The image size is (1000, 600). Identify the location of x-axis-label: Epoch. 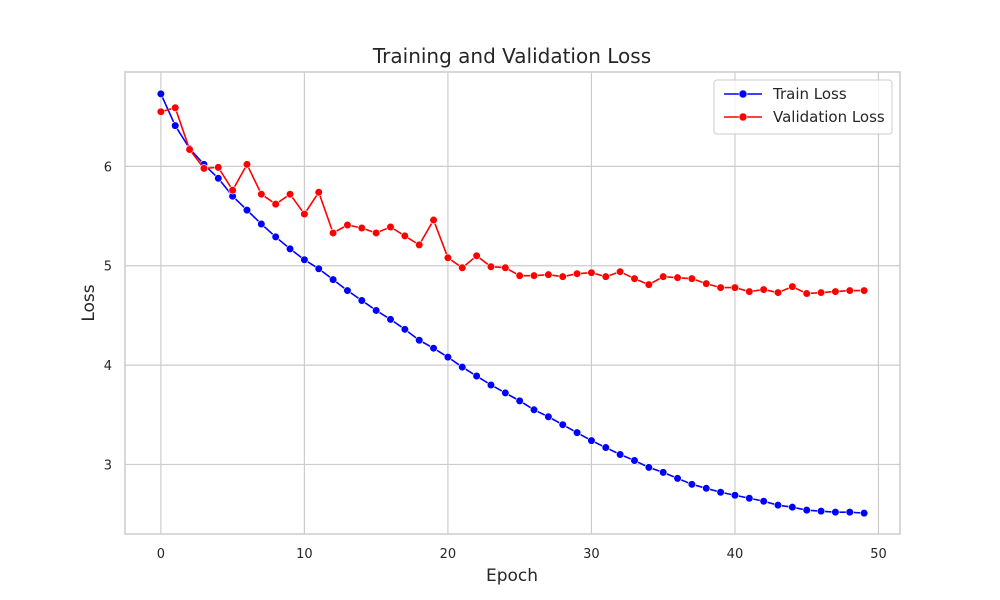
(512, 576).